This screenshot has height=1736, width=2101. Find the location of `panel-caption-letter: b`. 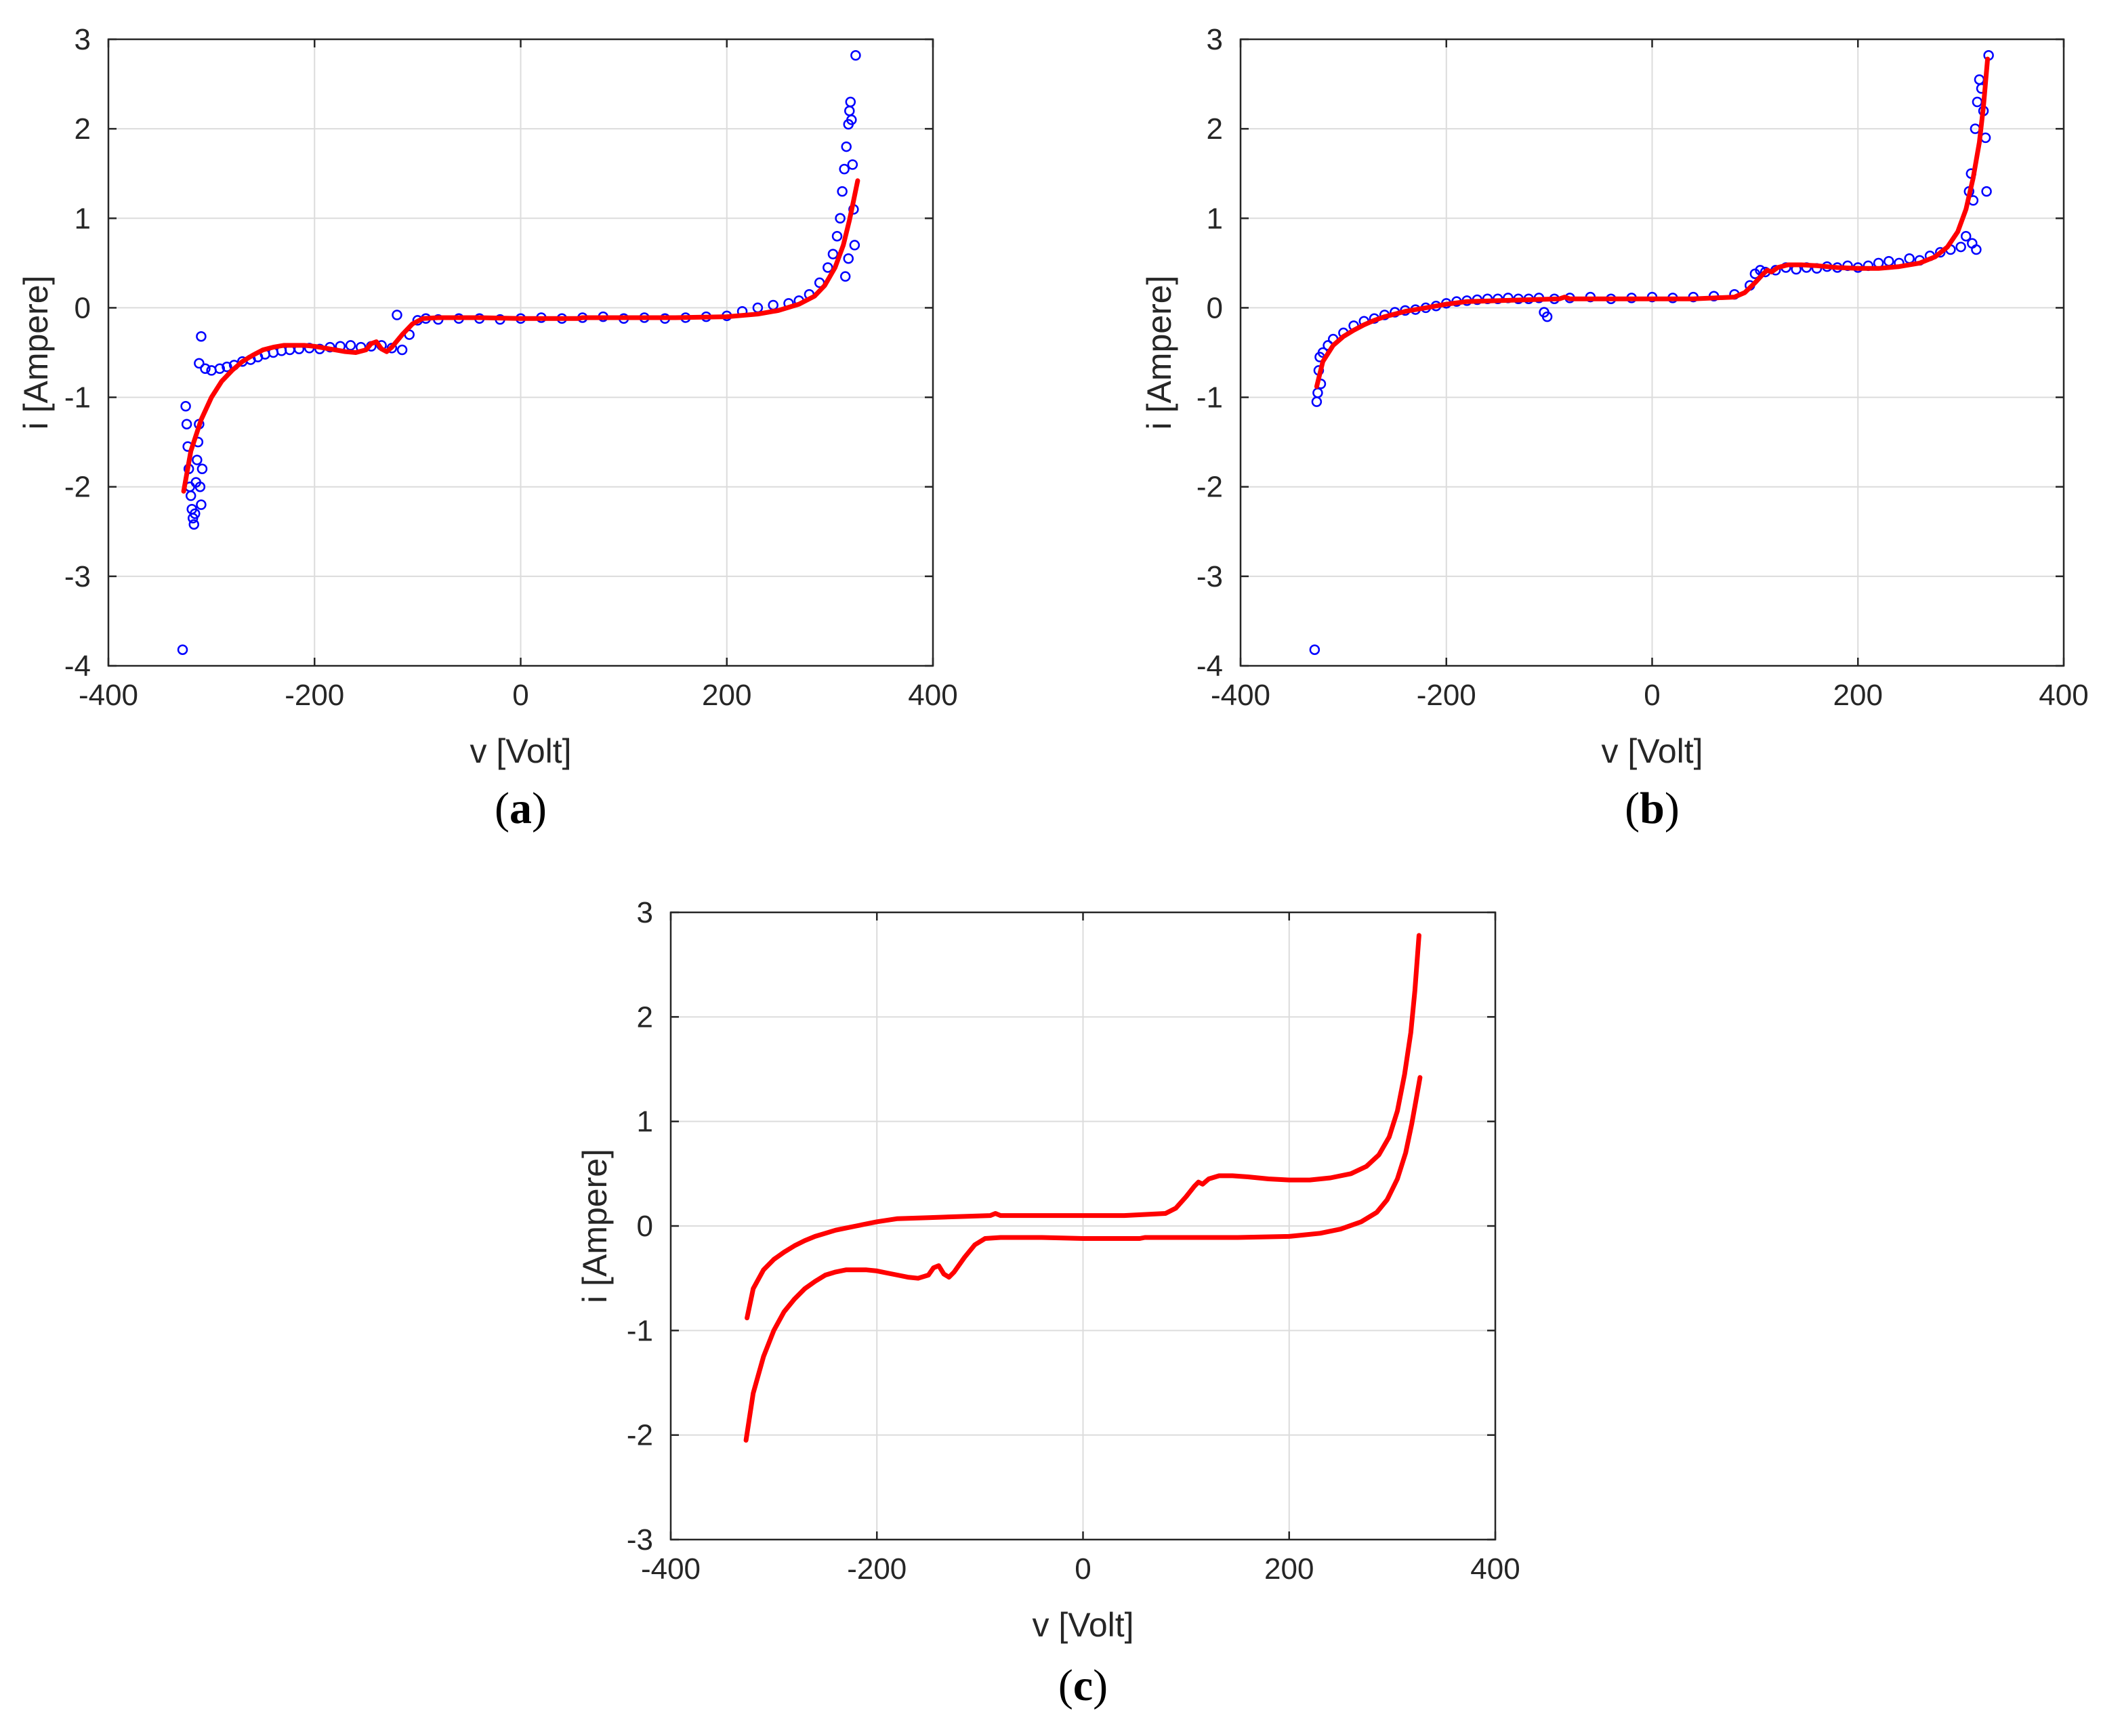

panel-caption-letter: b is located at coordinates (1653, 808).